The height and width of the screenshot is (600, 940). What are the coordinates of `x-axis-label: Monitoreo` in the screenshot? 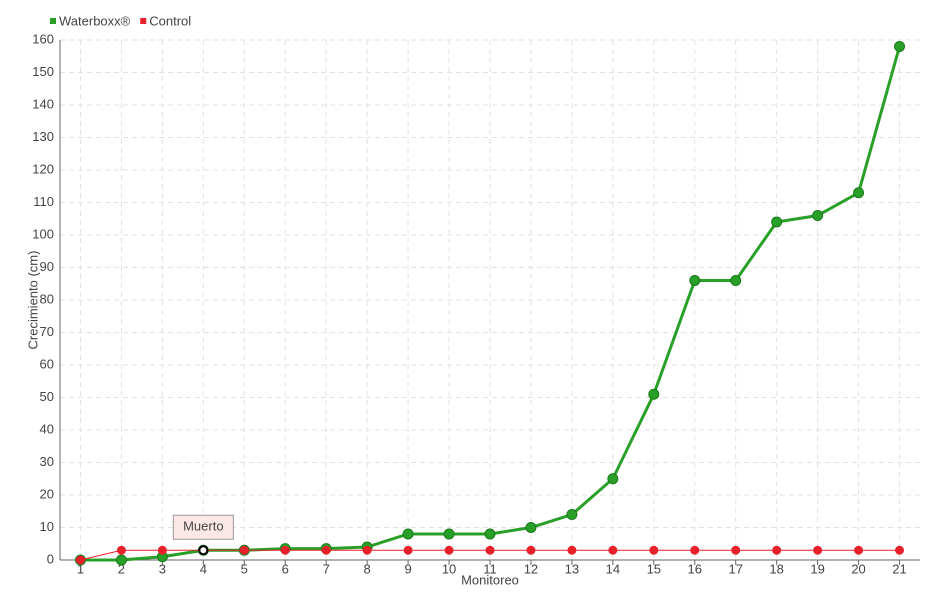 It's located at (490, 579).